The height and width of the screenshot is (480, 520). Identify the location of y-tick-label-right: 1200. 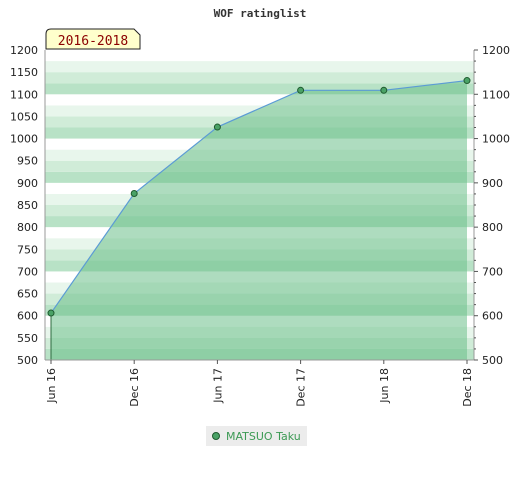
(496, 50).